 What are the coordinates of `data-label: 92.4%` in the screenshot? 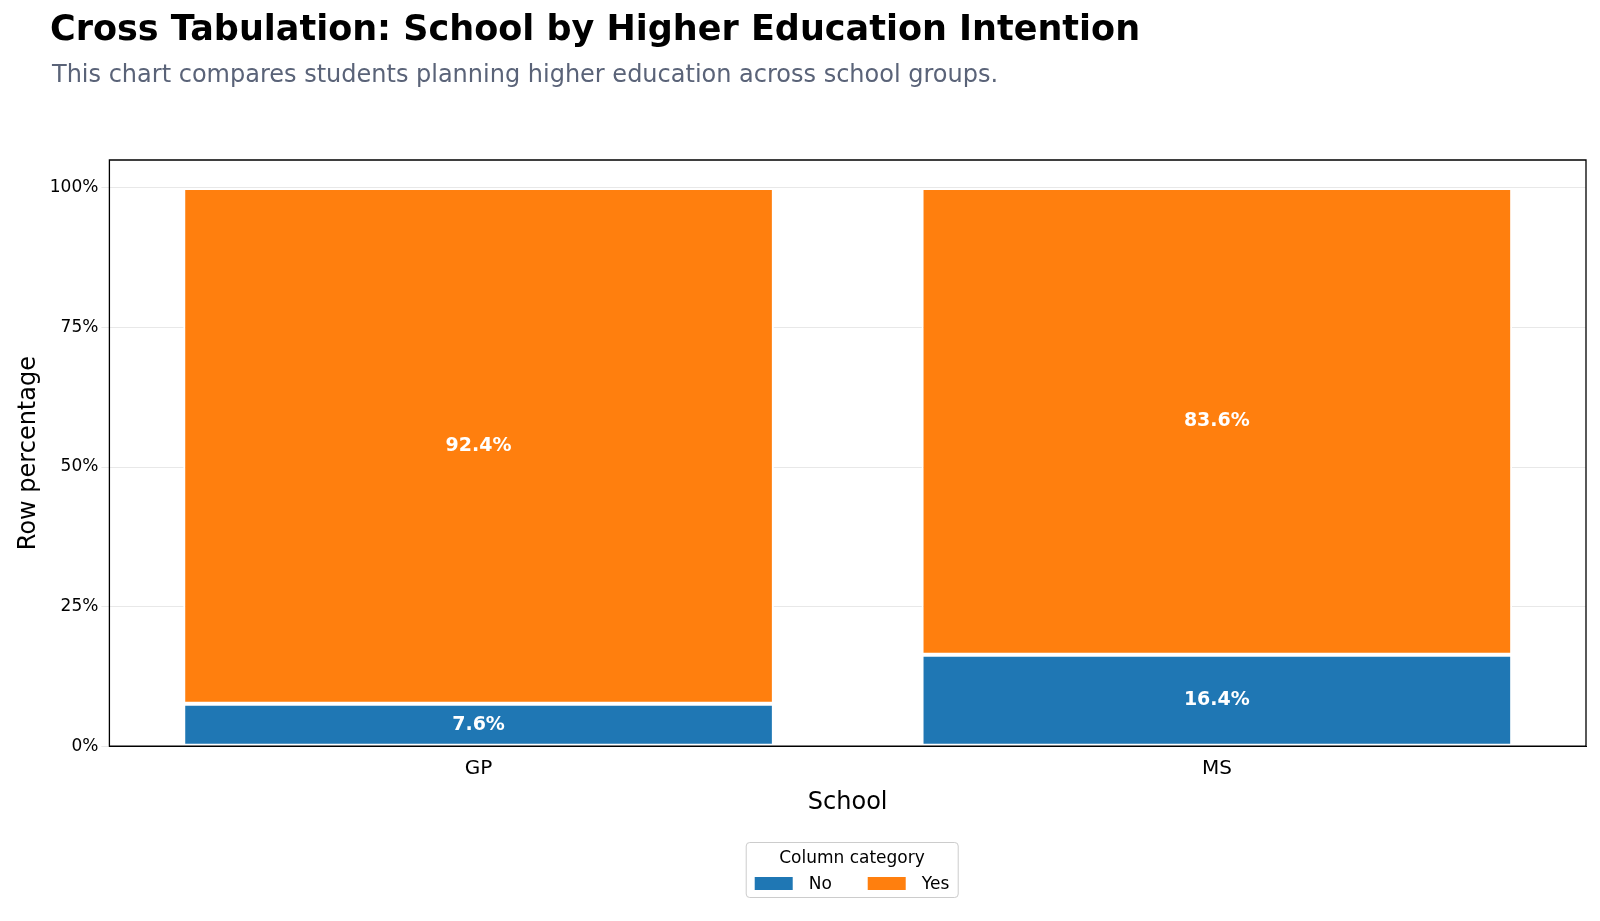 It's located at (478, 443).